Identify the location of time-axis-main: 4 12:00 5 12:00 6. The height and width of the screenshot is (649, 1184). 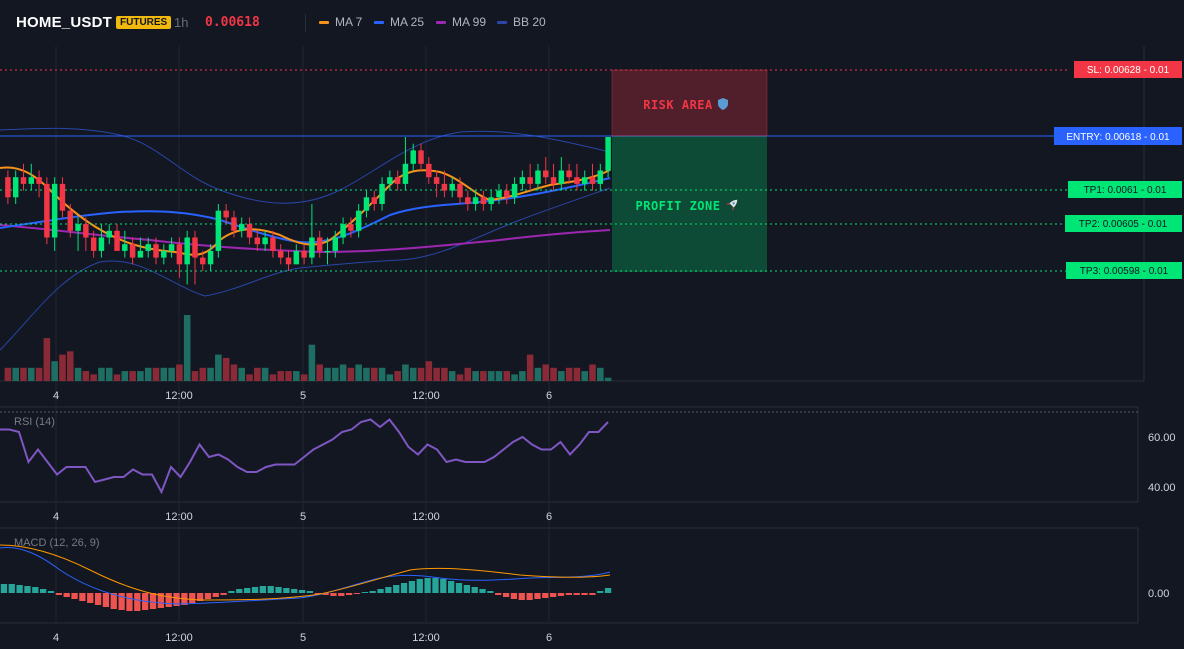
(302, 396).